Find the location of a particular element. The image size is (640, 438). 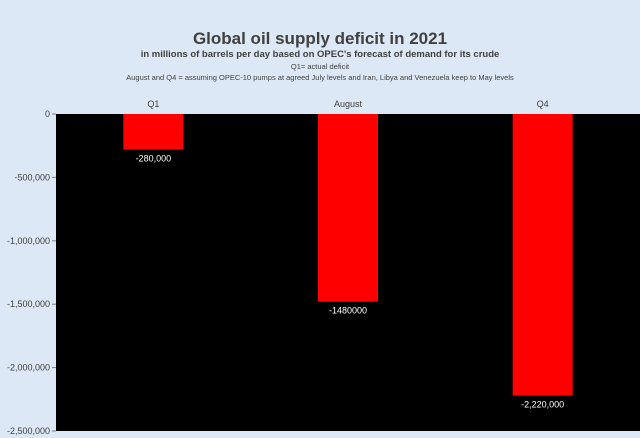

chart-note-1: Q1= actual deficit is located at coordinates (320, 66).